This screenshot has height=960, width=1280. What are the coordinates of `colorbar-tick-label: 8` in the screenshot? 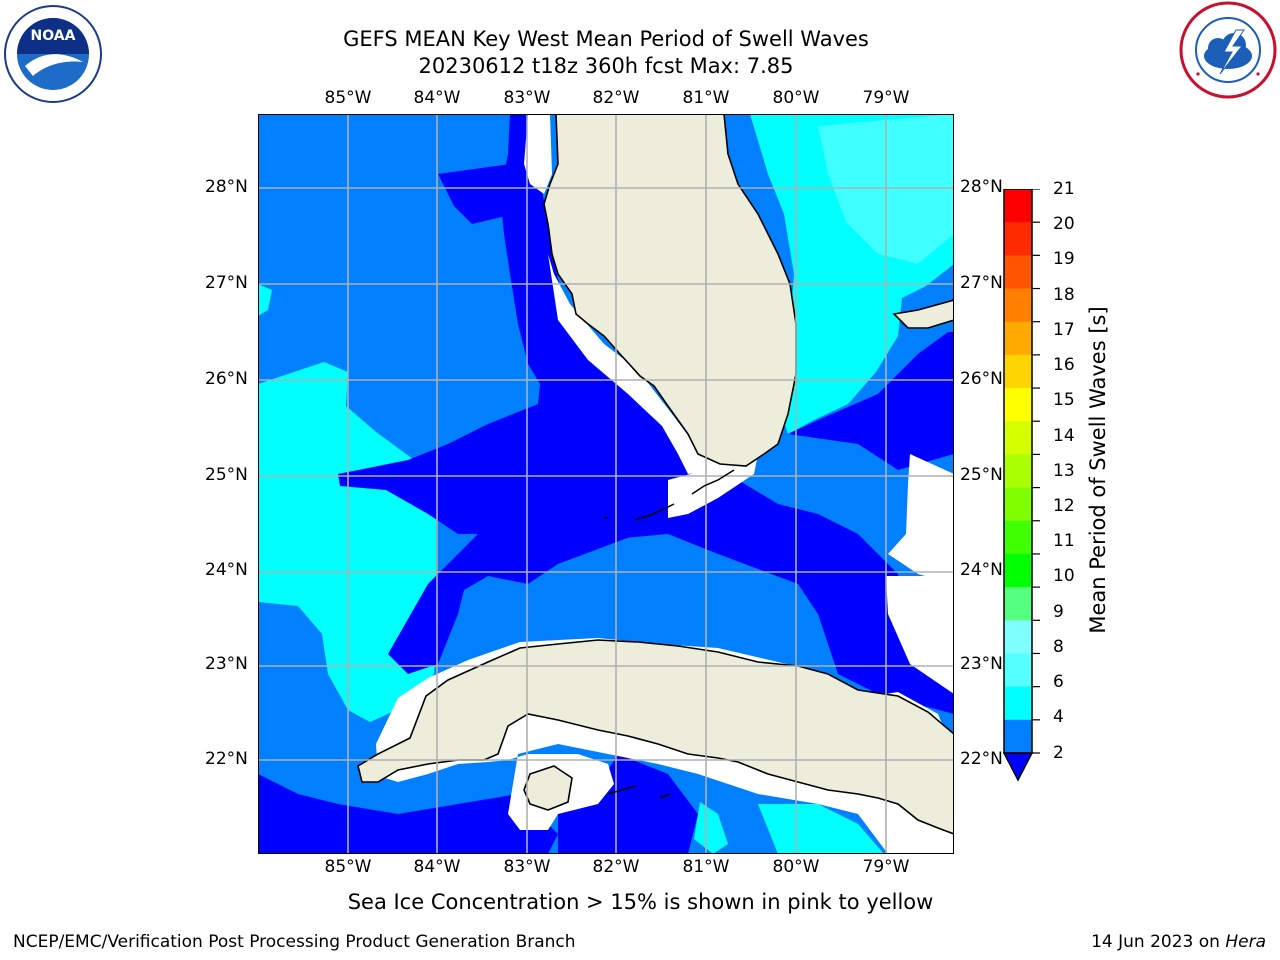 It's located at (1058, 647).